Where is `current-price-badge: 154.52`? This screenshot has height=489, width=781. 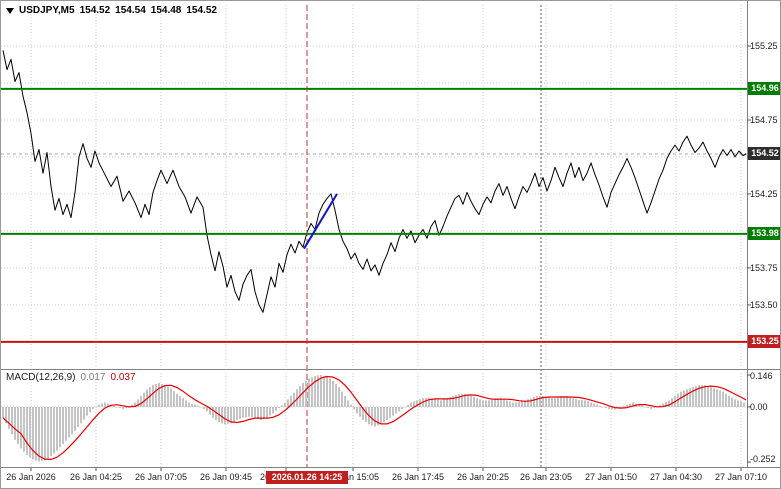 current-price-badge: 154.52 is located at coordinates (764, 154).